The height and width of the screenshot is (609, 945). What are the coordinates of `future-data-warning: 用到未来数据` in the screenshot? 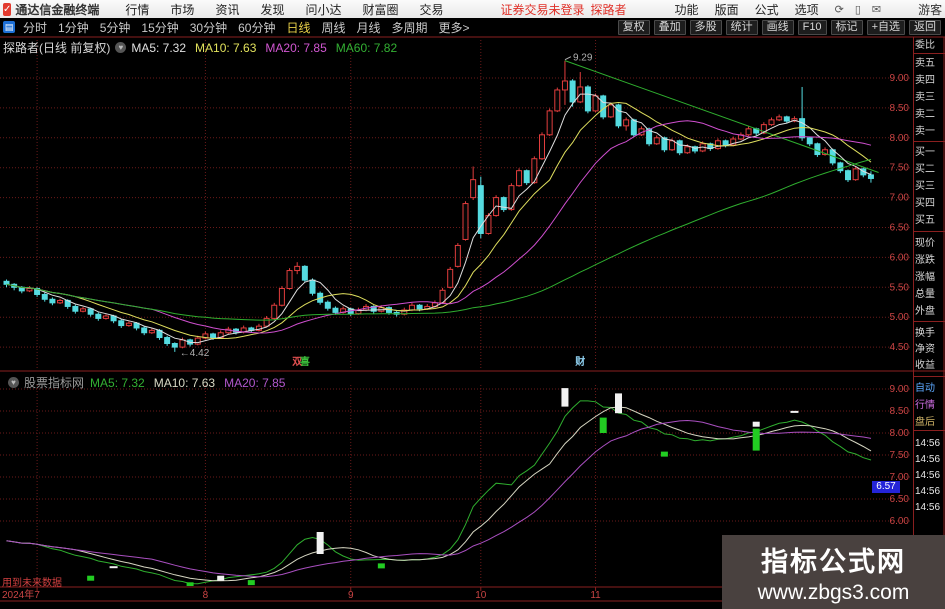 It's located at (32, 583).